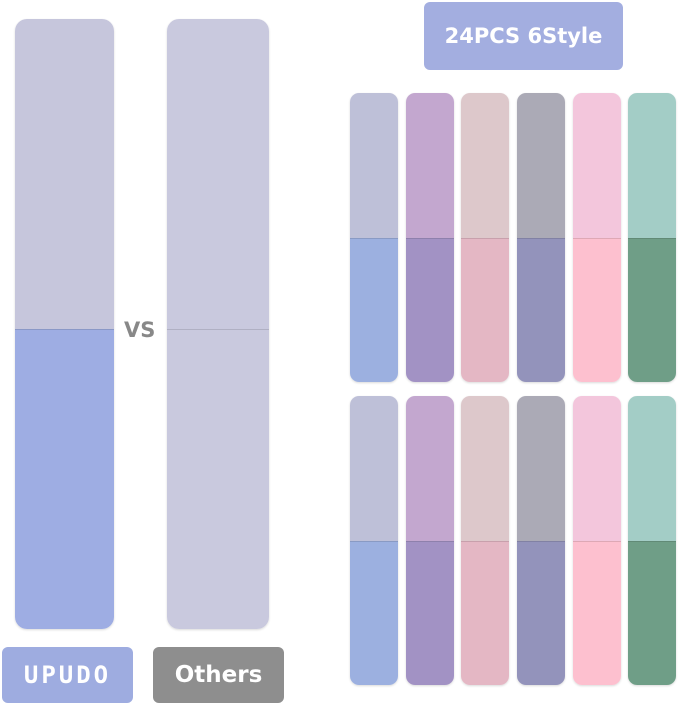 The width and height of the screenshot is (679, 706). What do you see at coordinates (140, 330) in the screenshot?
I see `vs-text: VS` at bounding box center [140, 330].